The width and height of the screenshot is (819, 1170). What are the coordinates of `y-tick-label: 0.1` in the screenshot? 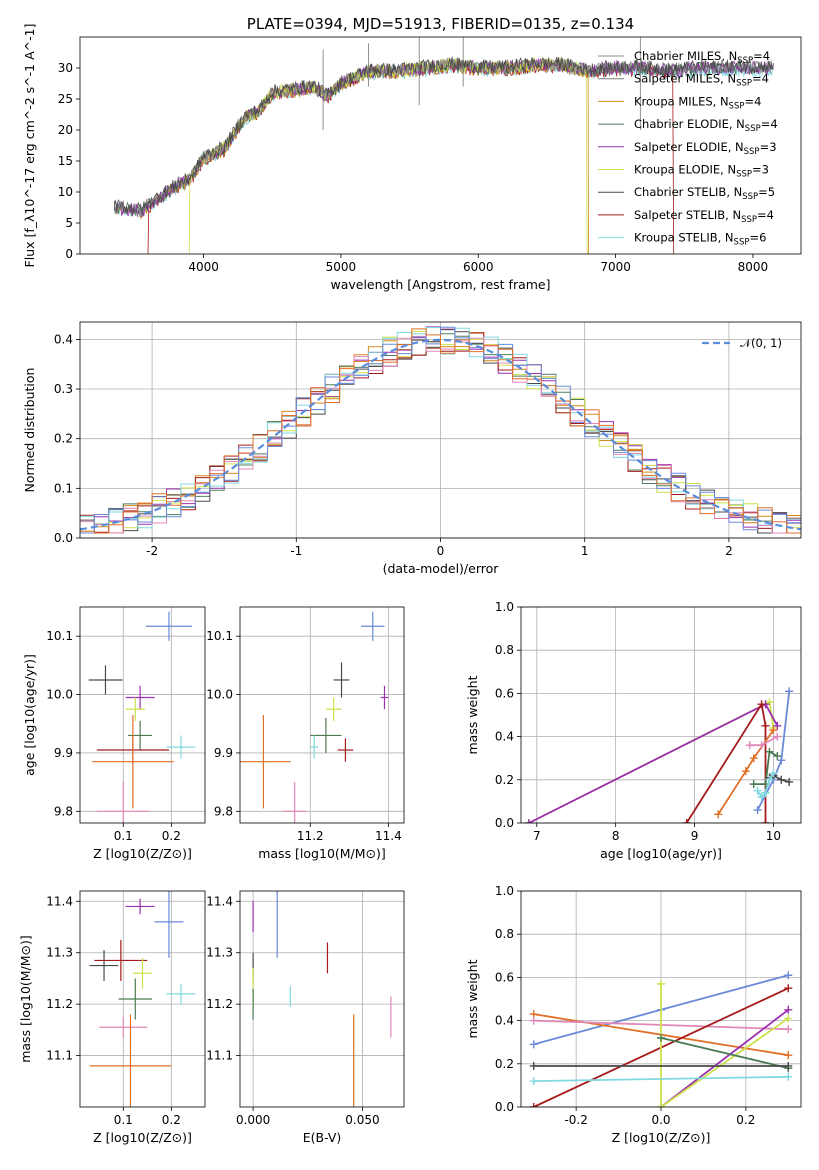 It's located at (63, 488).